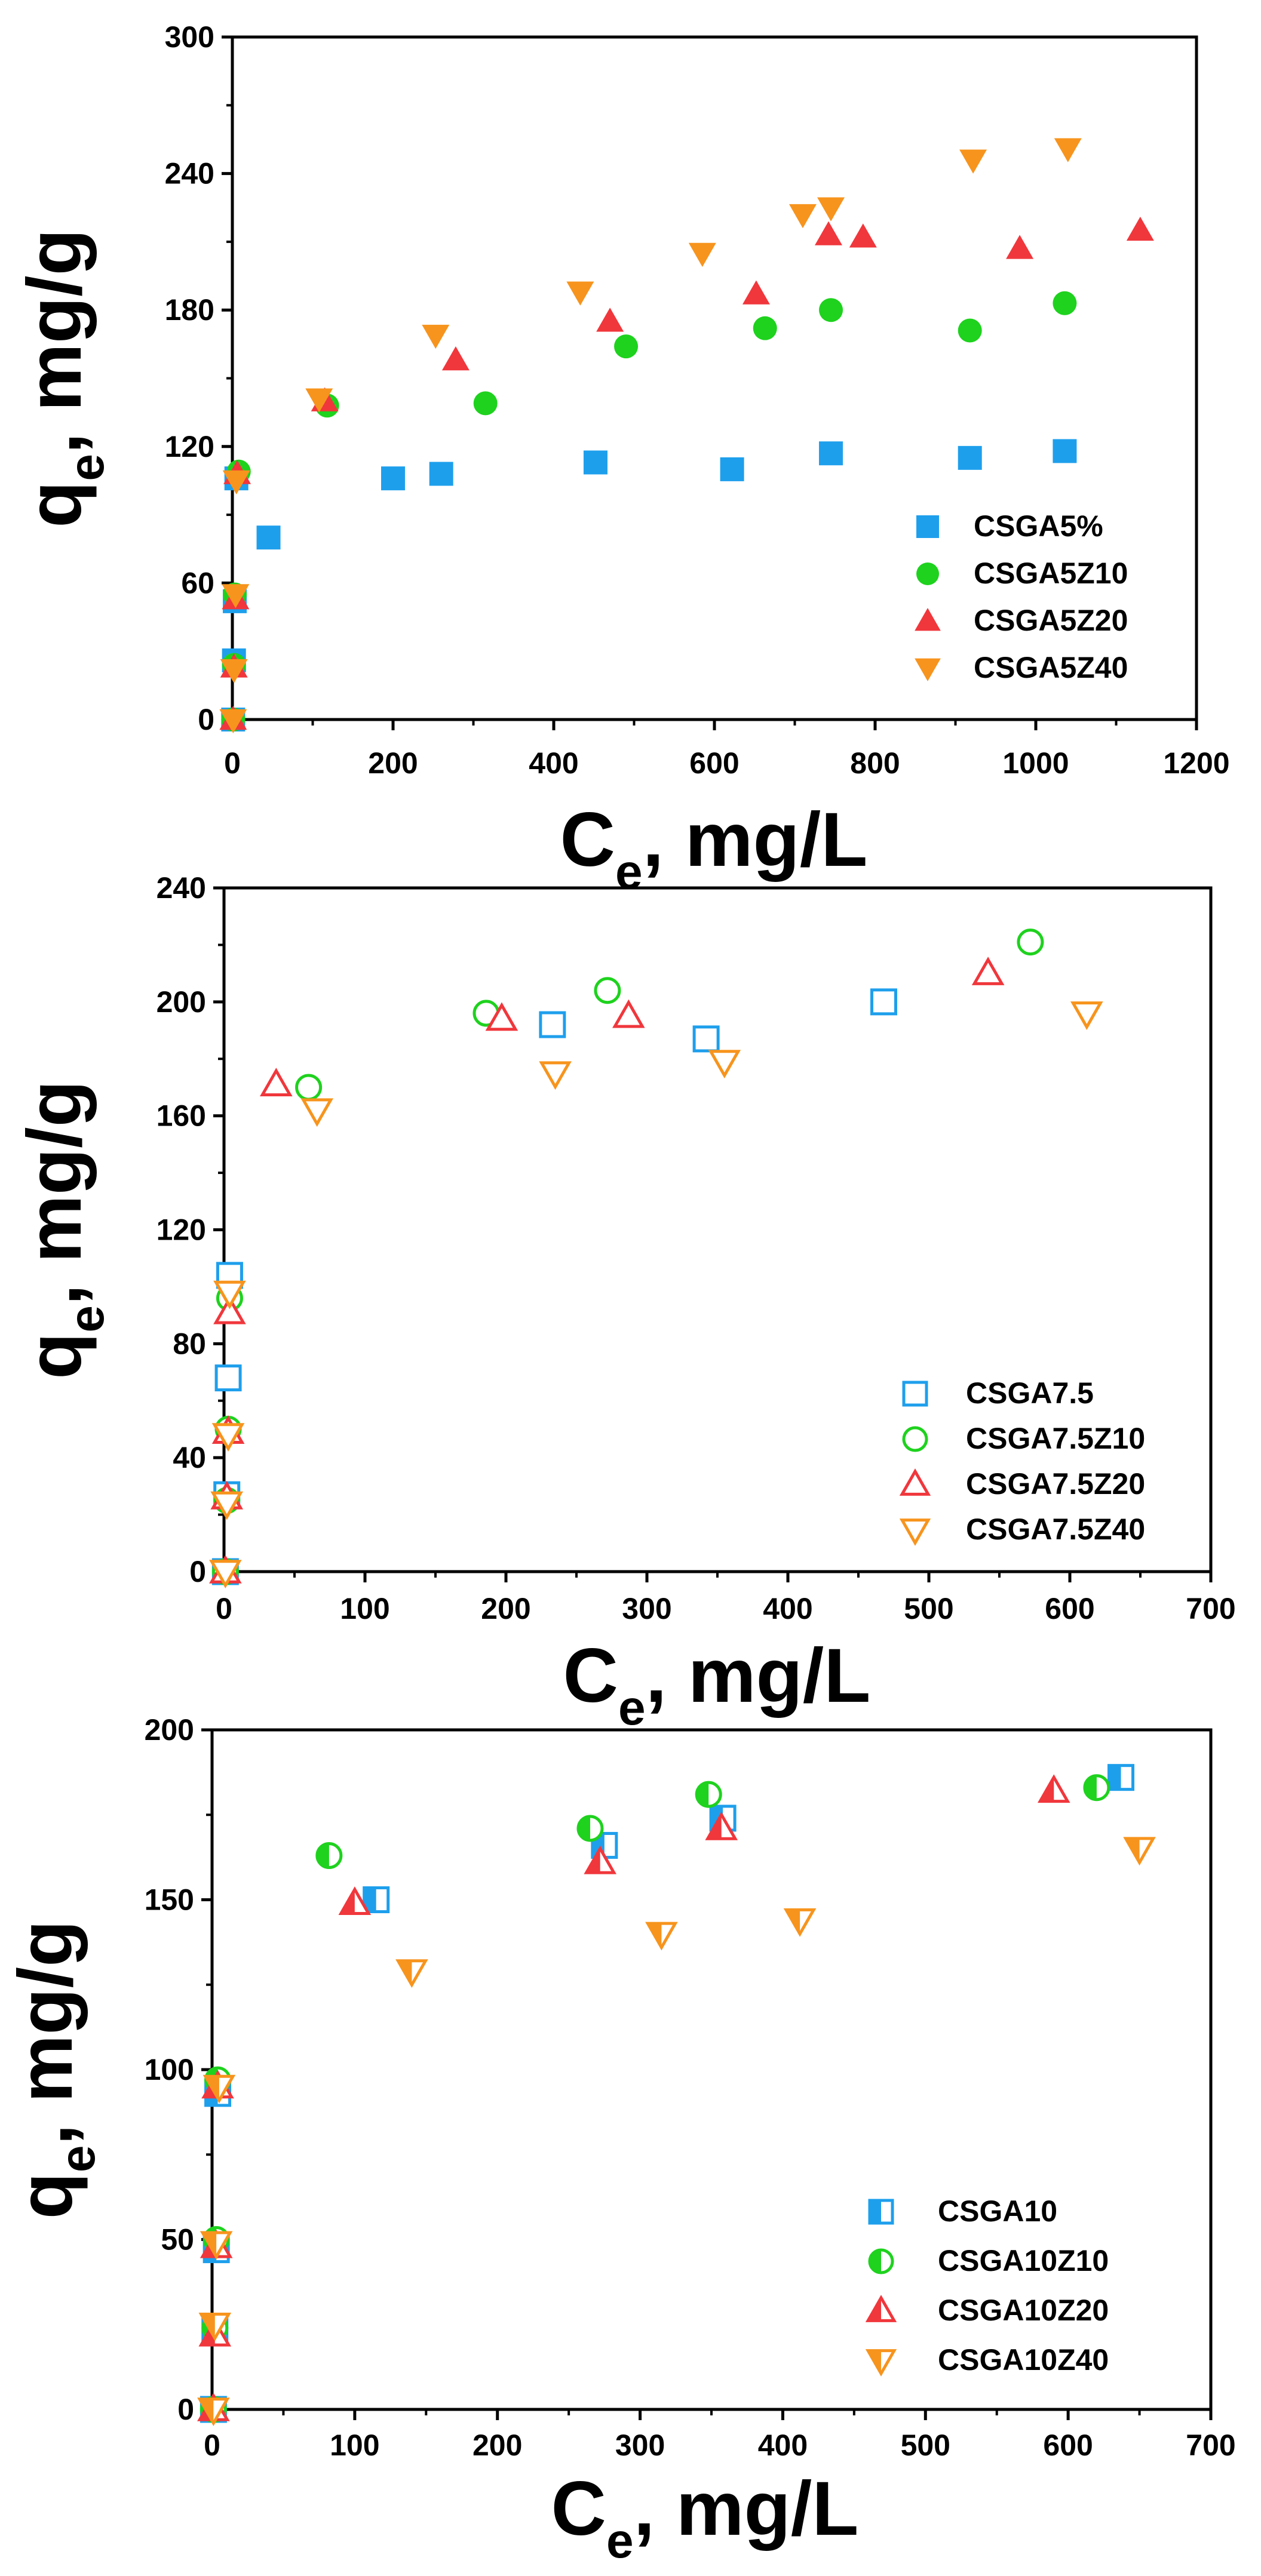  I want to click on y-axis-title-3: qe, mg/g, so click(54, 2070).